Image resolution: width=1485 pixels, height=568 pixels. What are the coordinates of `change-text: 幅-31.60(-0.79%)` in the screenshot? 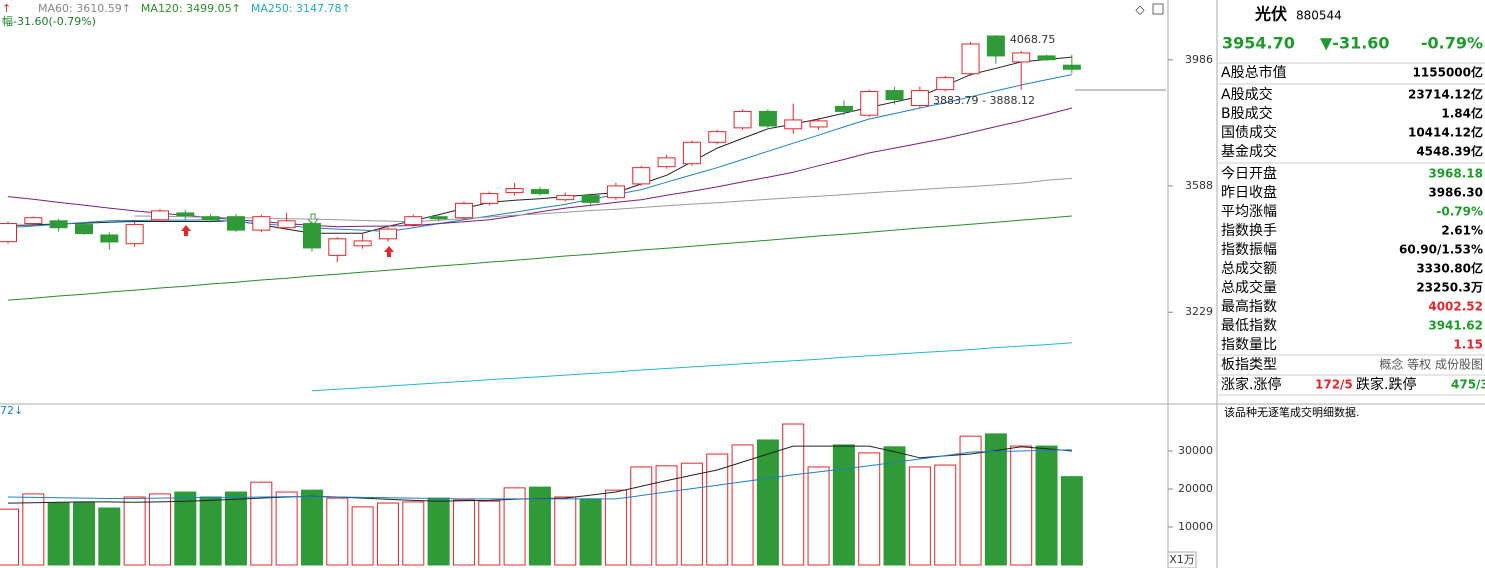 It's located at (49, 21).